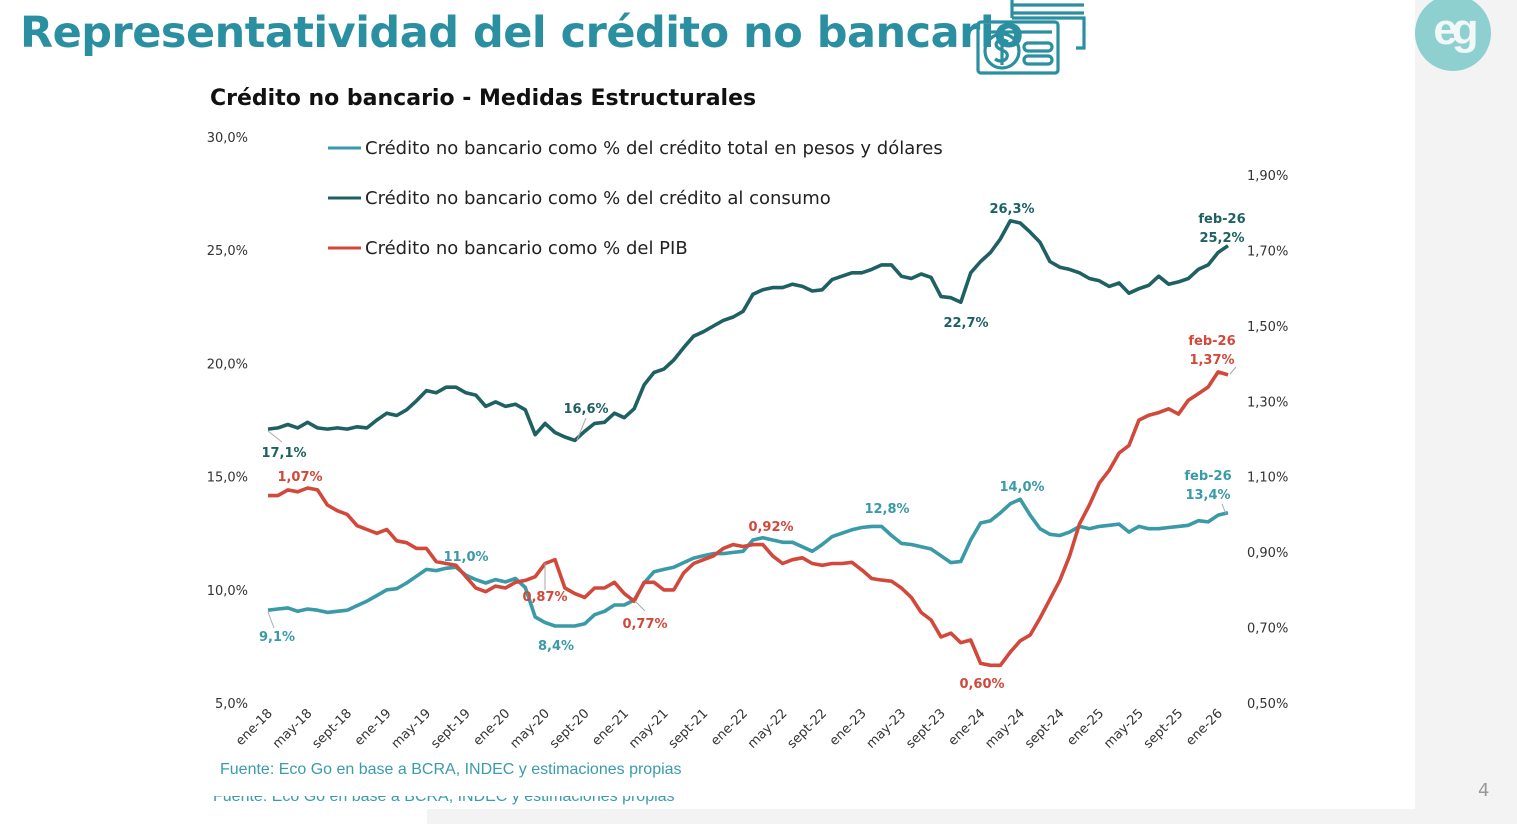 Image resolution: width=1517 pixels, height=824 pixels. Describe the element at coordinates (254, 727) in the screenshot. I see `x-tick-label: ene-18` at that location.